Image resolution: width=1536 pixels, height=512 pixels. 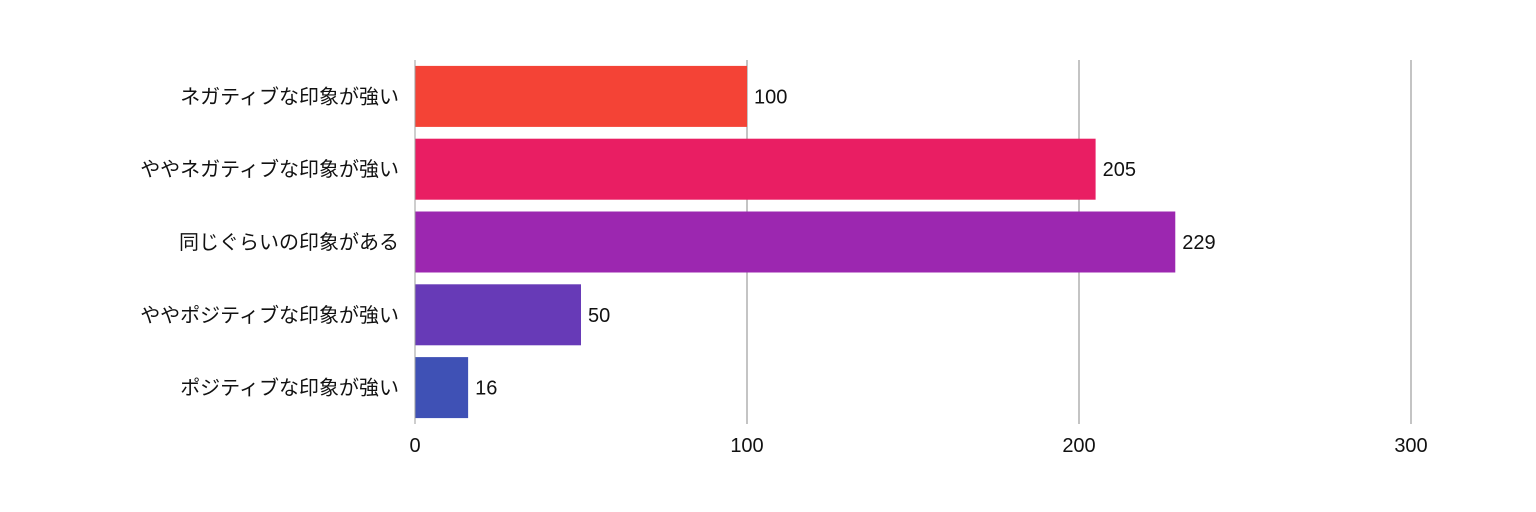 I want to click on x-tick-label-100: 100, so click(x=746, y=446).